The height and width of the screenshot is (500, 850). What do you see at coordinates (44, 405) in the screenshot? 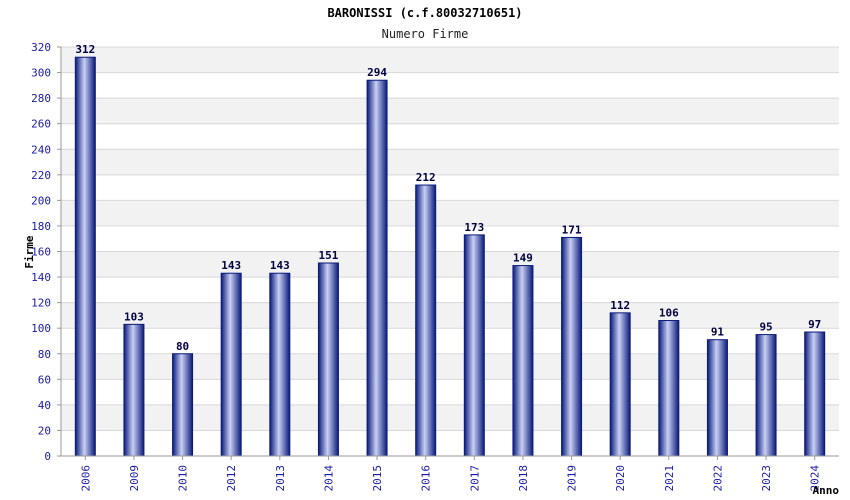
I see `y-tick-label: 40` at bounding box center [44, 405].